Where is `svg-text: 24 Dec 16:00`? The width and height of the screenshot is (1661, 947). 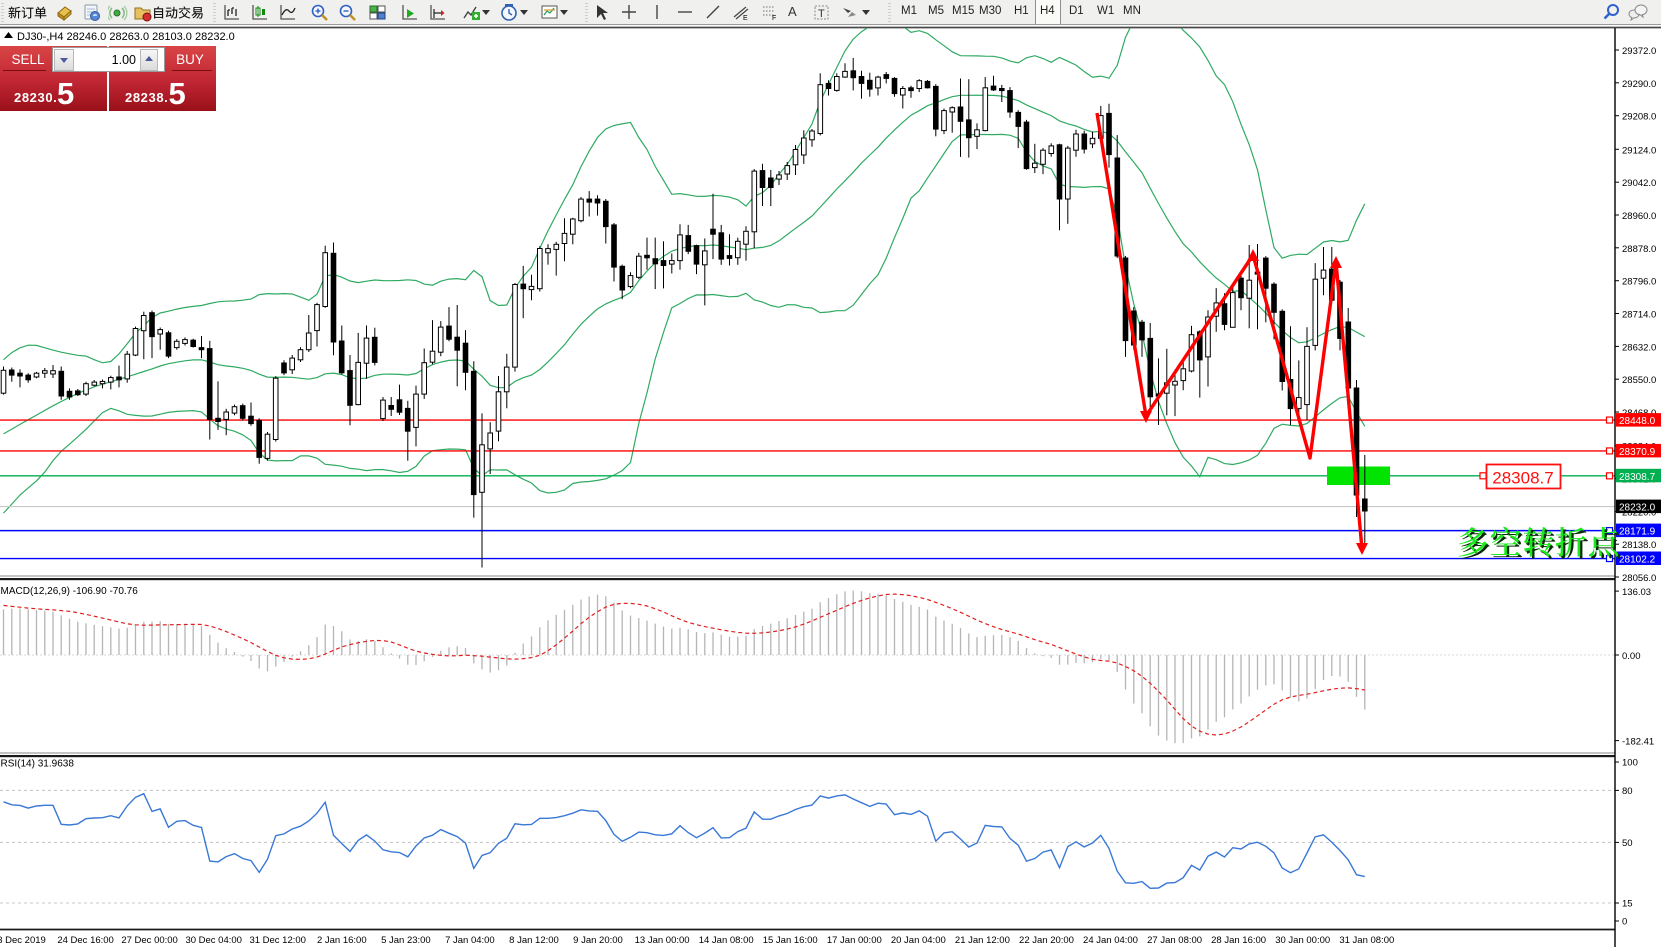 svg-text: 24 Dec 16:00 is located at coordinates (85, 940).